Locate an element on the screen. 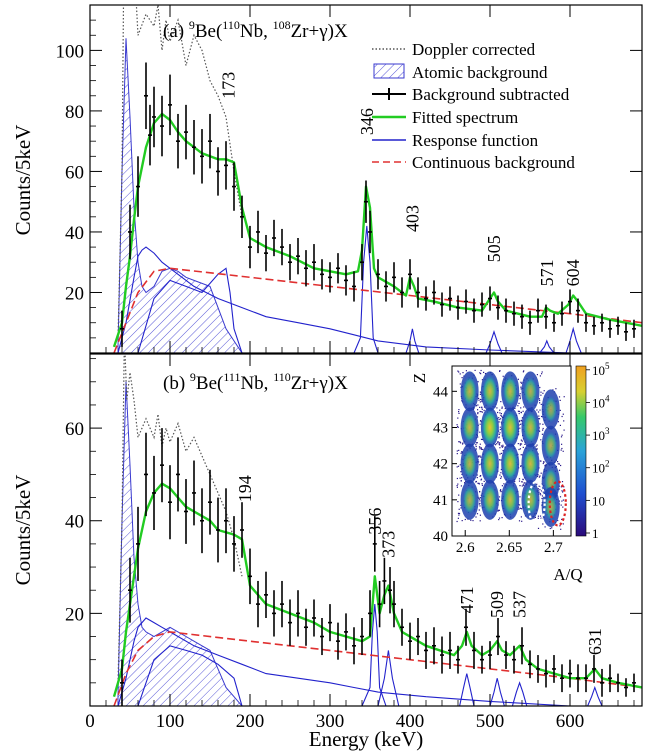 The height and width of the screenshot is (754, 658). inset-colorbar-tick-label: 10 is located at coordinates (598, 500).